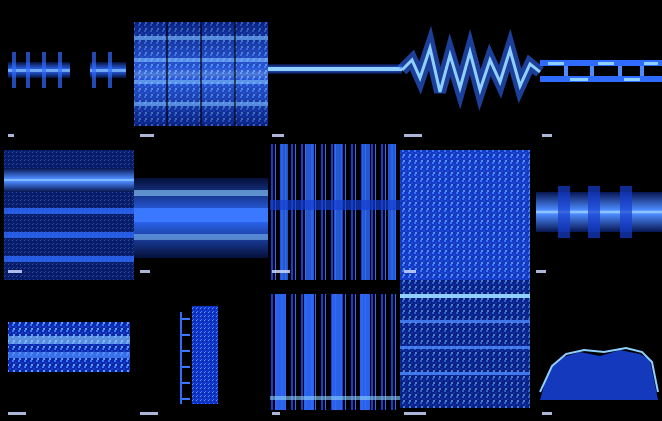  What do you see at coordinates (335, 69) in the screenshot?
I see `tile-r1c3` at bounding box center [335, 69].